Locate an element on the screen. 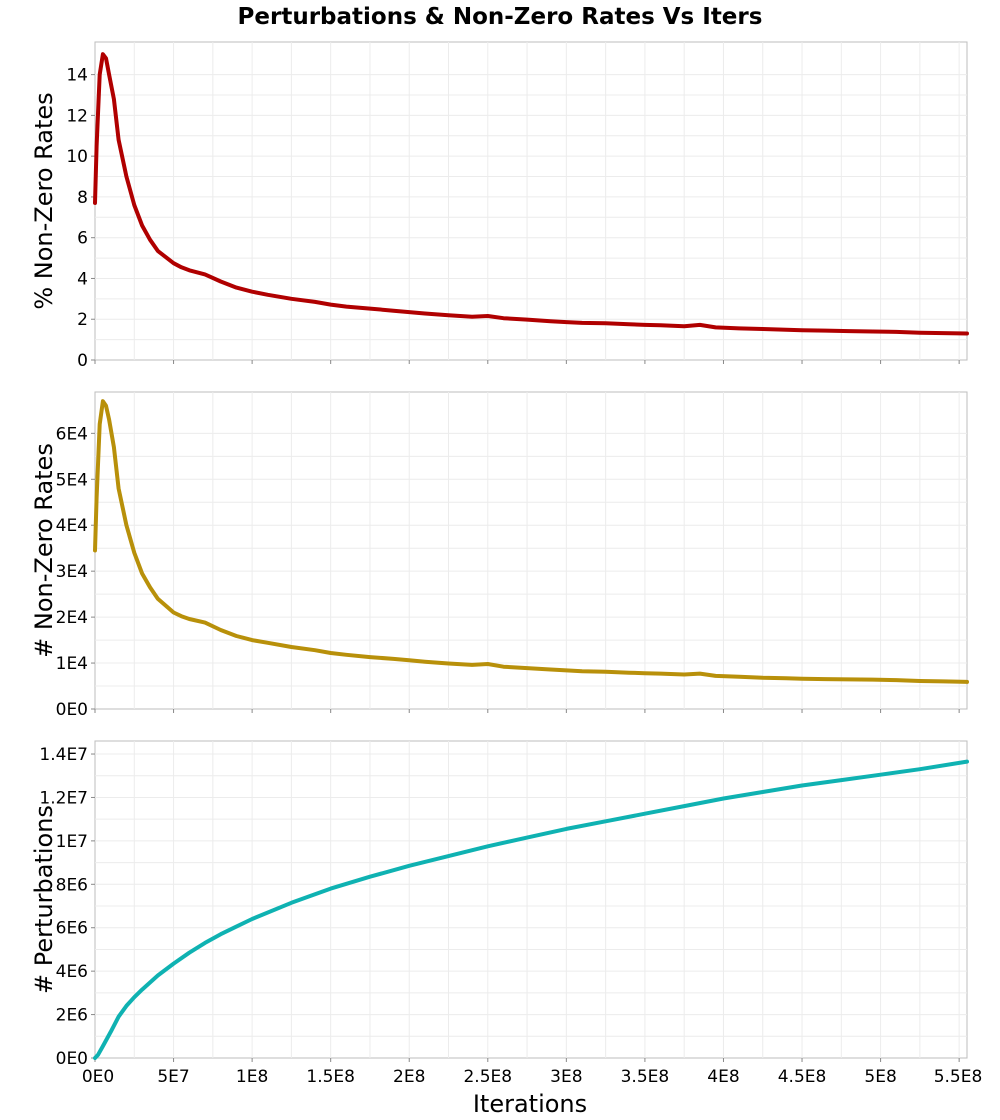  panel-2-y-tick-label: 4E4 is located at coordinates (72, 526).